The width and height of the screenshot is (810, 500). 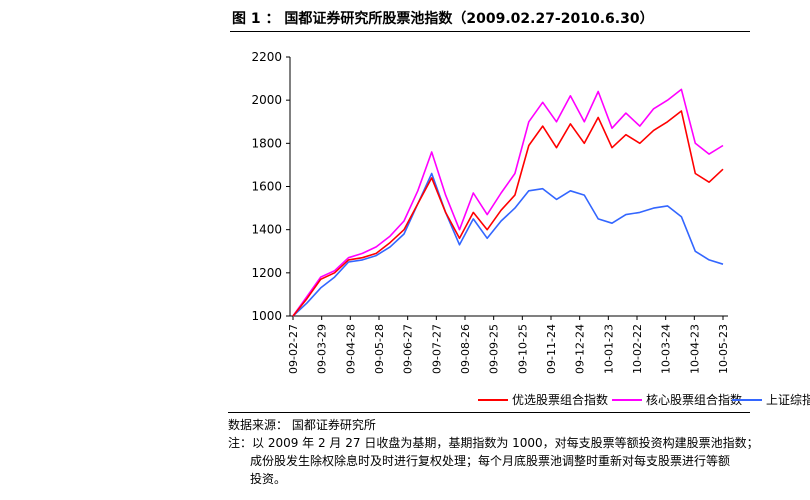 What do you see at coordinates (489, 412) in the screenshot?
I see `source-rule` at bounding box center [489, 412].